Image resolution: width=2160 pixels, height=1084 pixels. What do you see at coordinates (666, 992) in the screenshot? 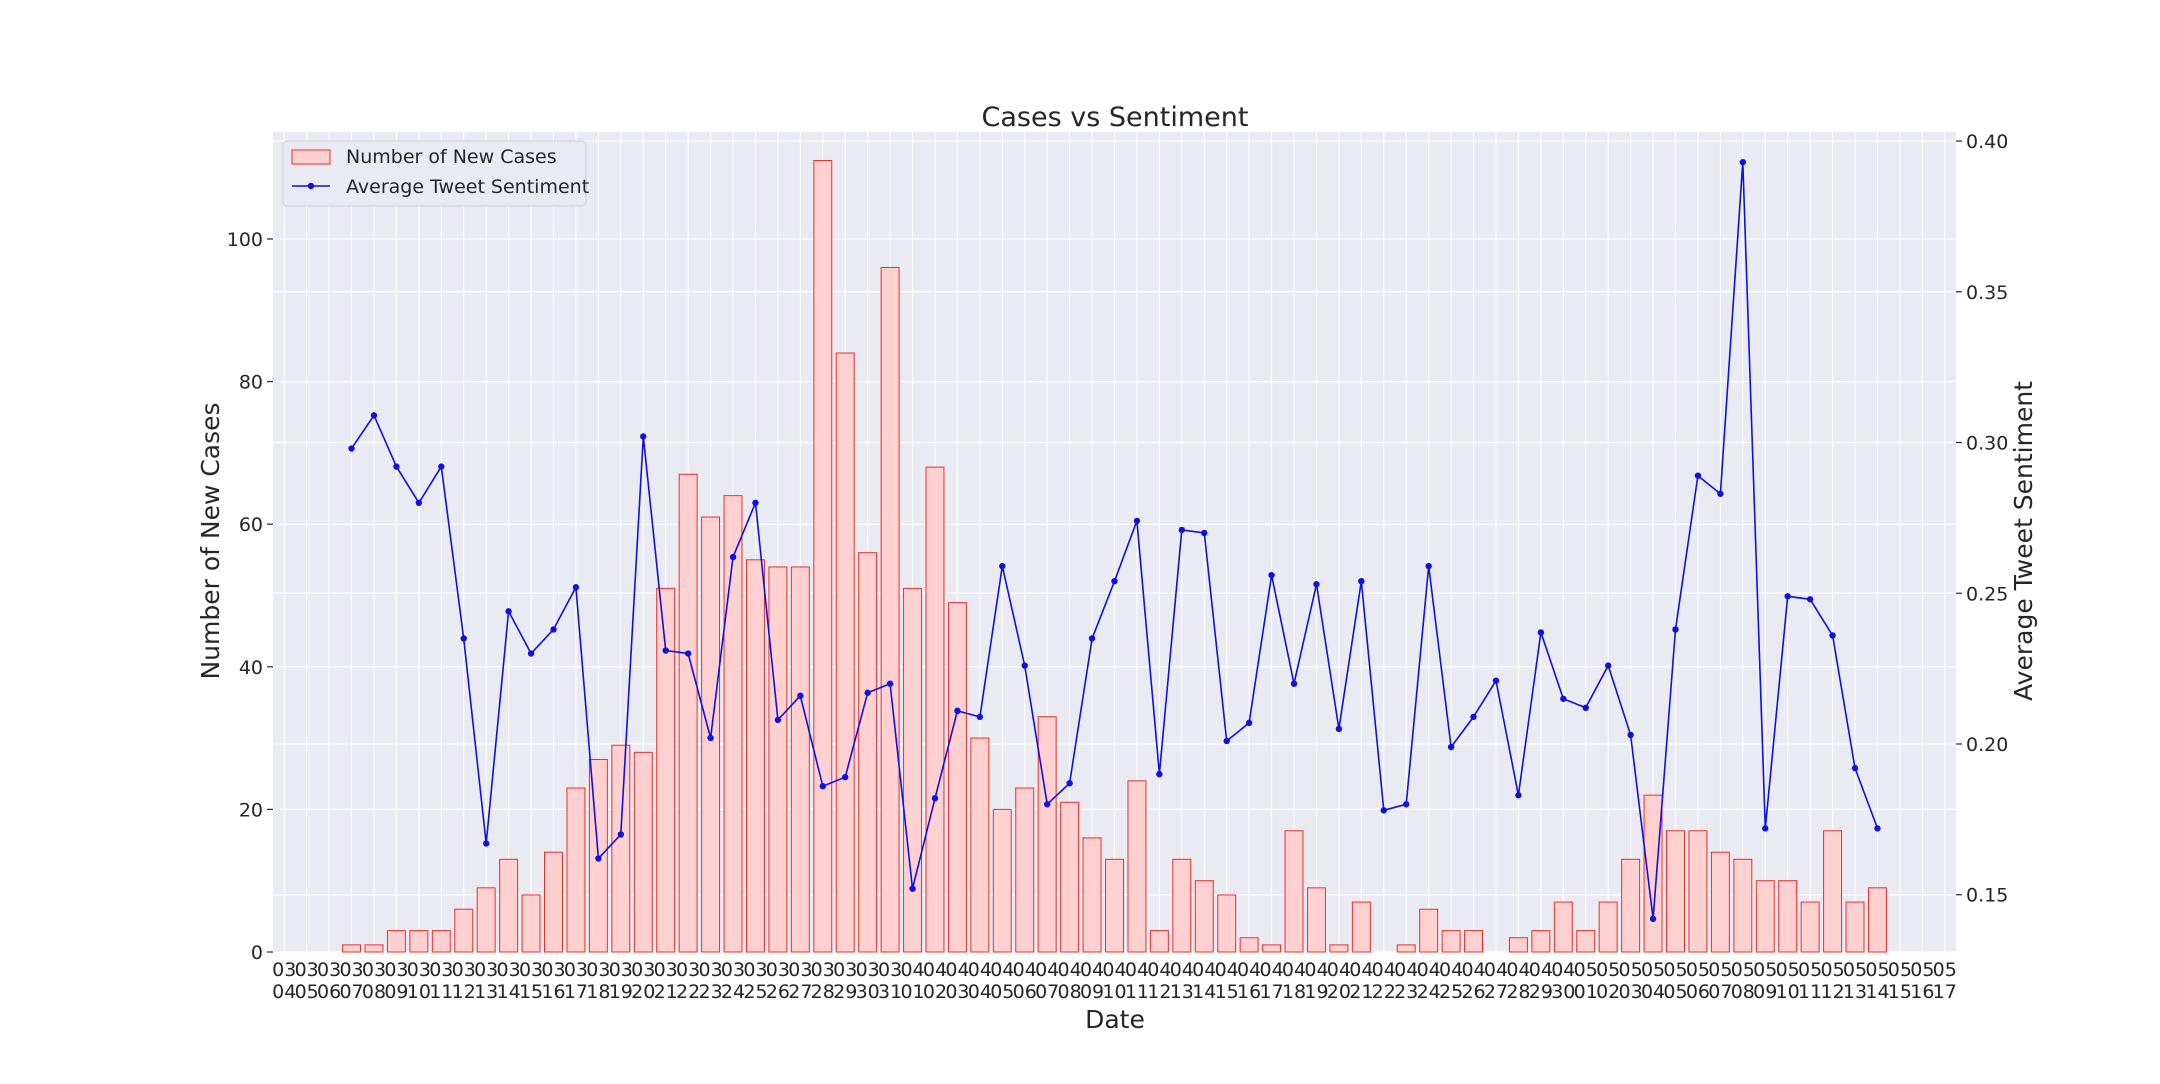
I see `x-tick-label-day: 21` at bounding box center [666, 992].